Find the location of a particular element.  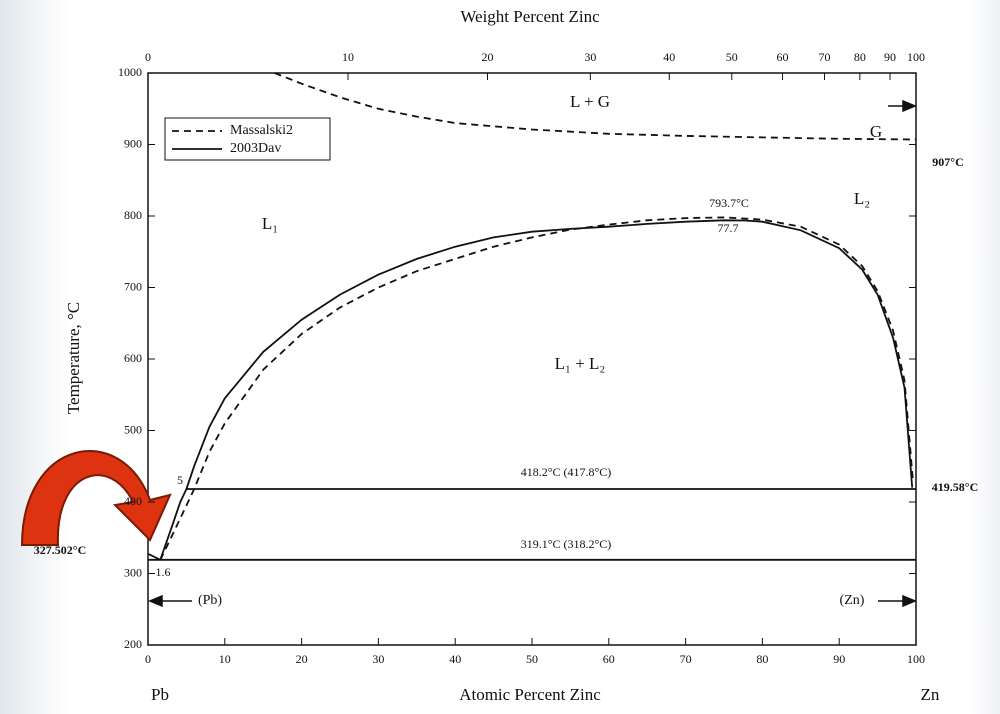

annotation: L₁ + L₂ is located at coordinates (580, 363).